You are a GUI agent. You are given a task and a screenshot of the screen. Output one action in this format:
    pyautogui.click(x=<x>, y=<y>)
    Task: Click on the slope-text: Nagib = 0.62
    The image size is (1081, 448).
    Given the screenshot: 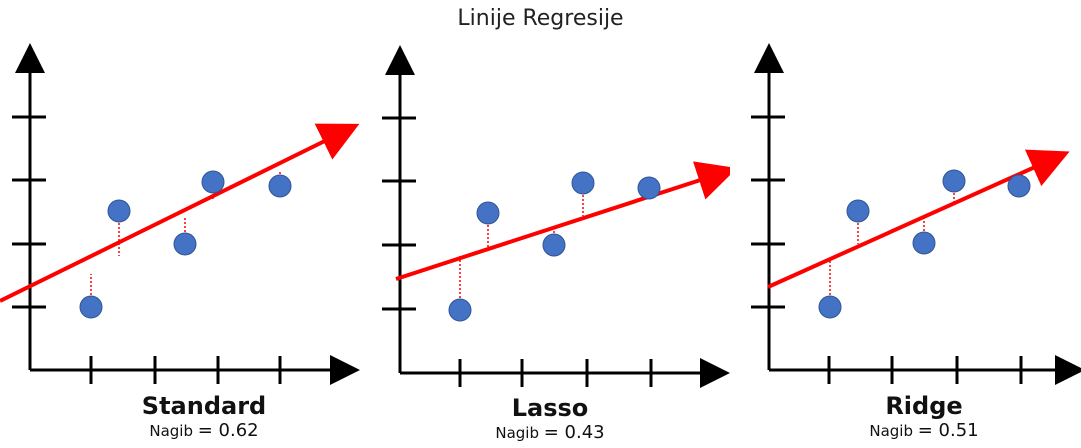 What is the action you would take?
    pyautogui.click(x=204, y=430)
    